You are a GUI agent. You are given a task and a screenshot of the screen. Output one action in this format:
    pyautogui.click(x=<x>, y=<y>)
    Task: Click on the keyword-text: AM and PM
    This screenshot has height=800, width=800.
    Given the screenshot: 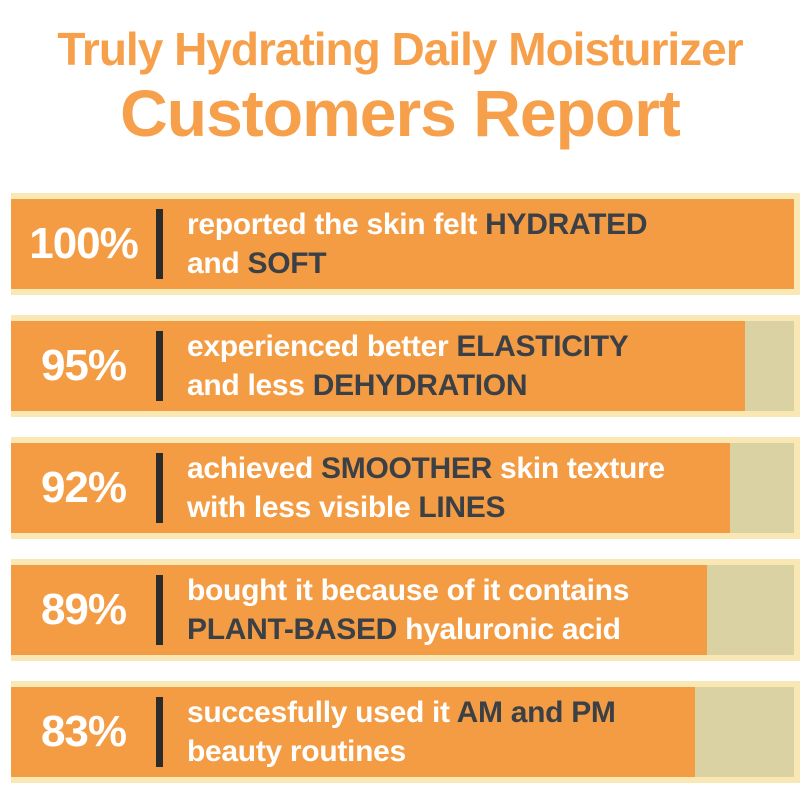 What is the action you would take?
    pyautogui.click(x=536, y=712)
    